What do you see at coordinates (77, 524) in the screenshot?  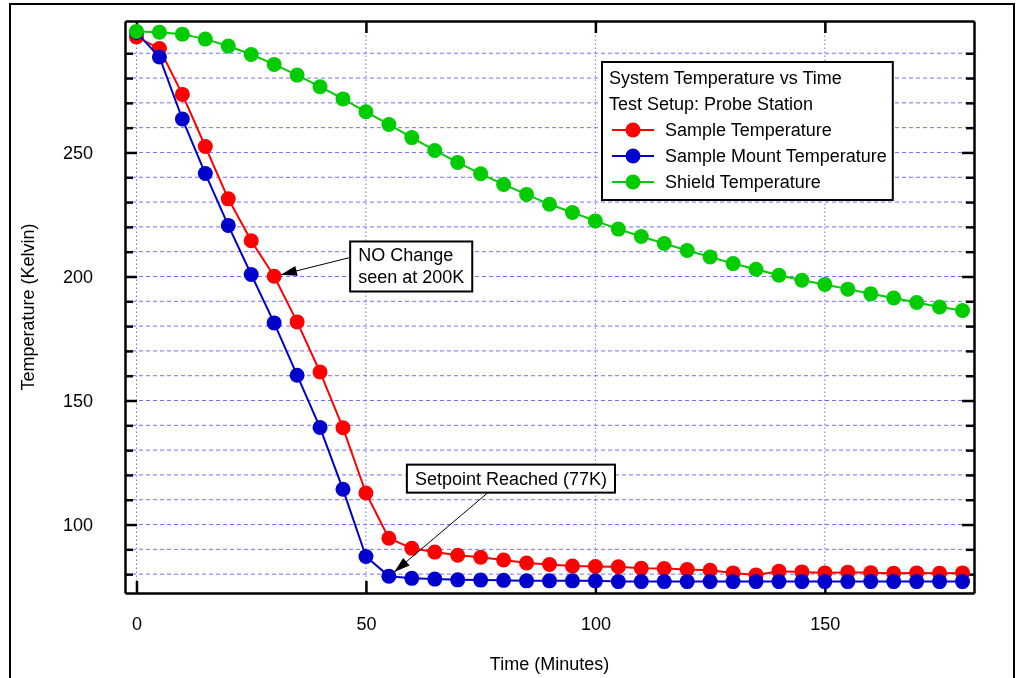 I see `y-tick-label: 100` at bounding box center [77, 524].